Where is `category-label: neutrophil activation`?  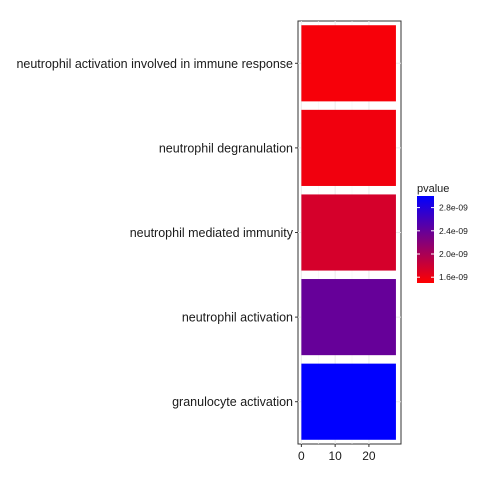 category-label: neutrophil activation is located at coordinates (237, 318).